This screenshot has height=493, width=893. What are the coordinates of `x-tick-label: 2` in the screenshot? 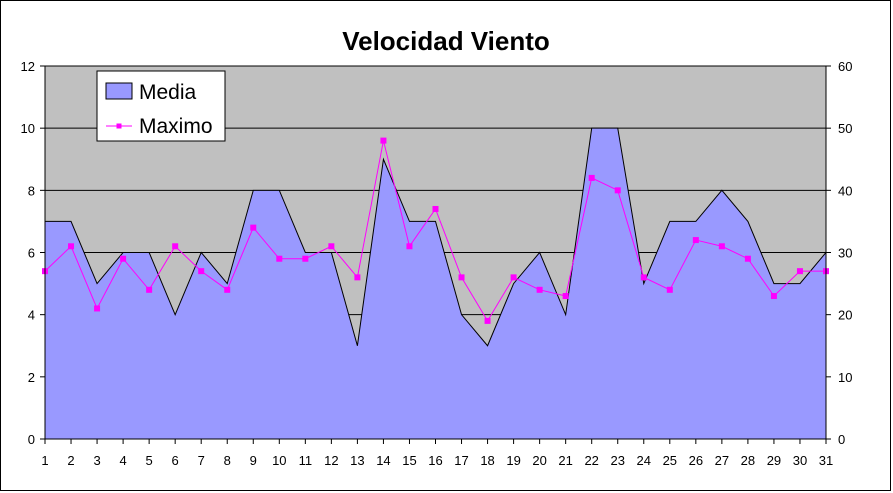 It's located at (70, 460).